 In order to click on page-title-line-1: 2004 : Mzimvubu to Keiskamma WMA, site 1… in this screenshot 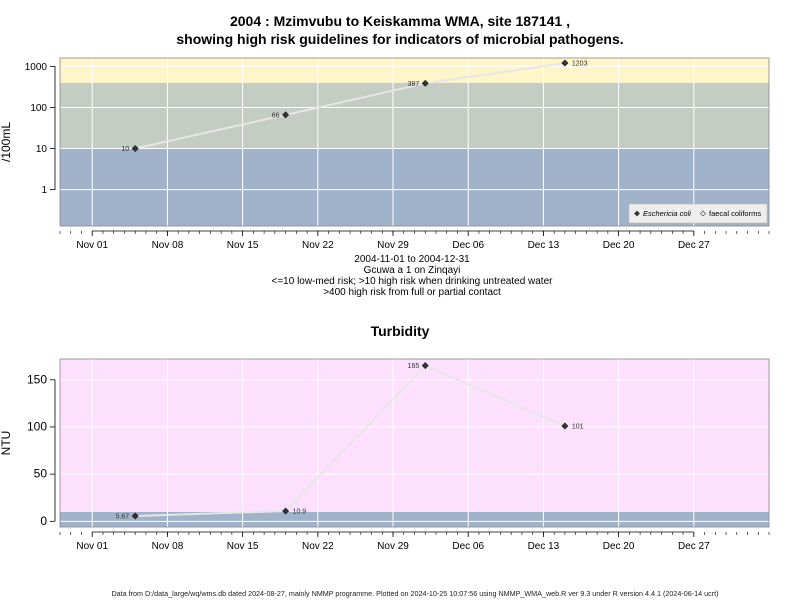, I will do `click(399, 21)`.